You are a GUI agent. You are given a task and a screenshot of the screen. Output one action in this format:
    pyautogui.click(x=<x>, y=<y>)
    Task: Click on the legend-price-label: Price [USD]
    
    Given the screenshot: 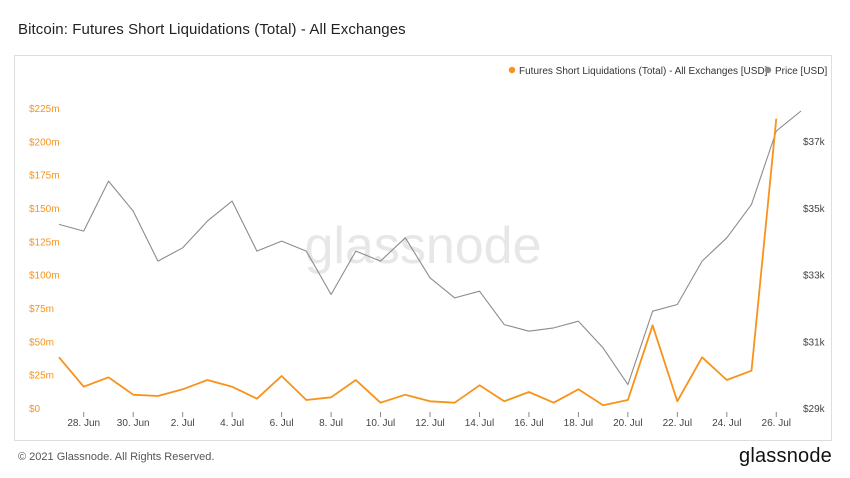 What is the action you would take?
    pyautogui.click(x=801, y=71)
    